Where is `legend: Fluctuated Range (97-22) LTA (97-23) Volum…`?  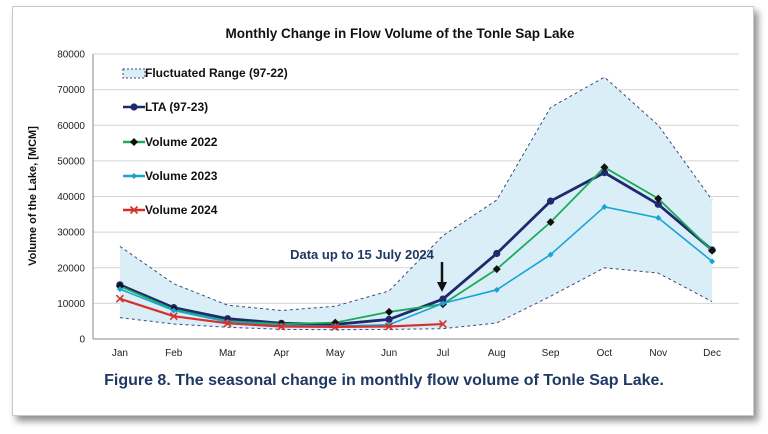
legend: Fluctuated Range (97-22) LTA (97-23) Volum… is located at coordinates (205, 141).